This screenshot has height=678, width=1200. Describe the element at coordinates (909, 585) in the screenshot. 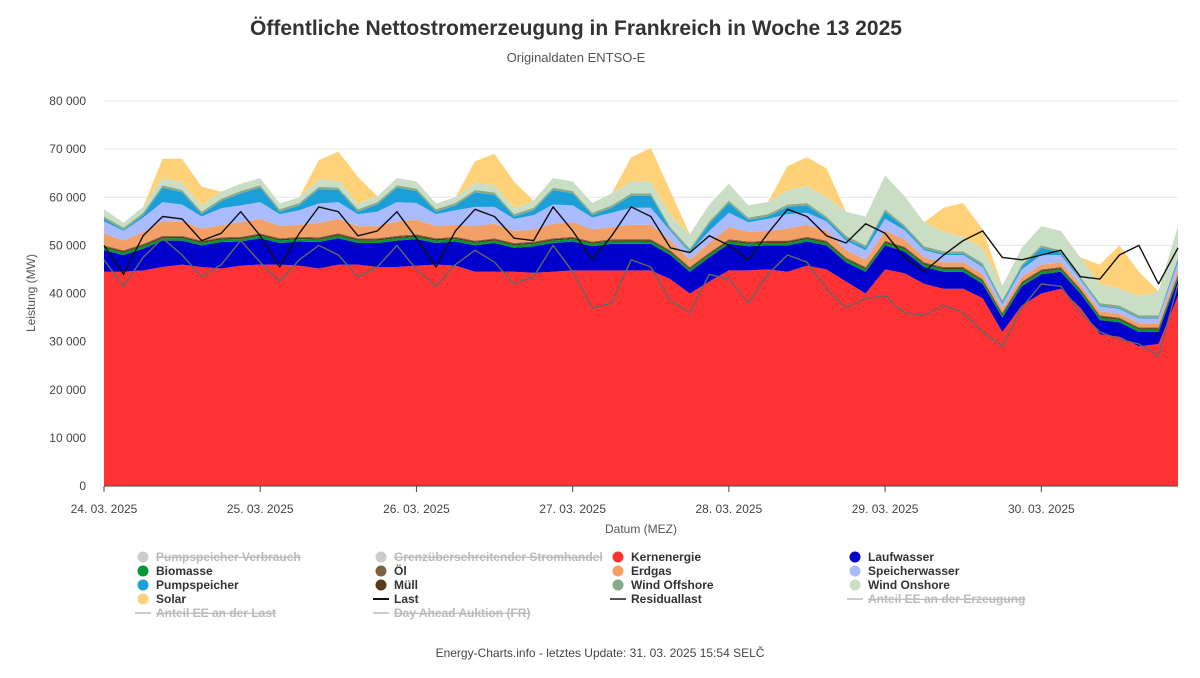

I see `legend-label: Wind Onshore` at that location.